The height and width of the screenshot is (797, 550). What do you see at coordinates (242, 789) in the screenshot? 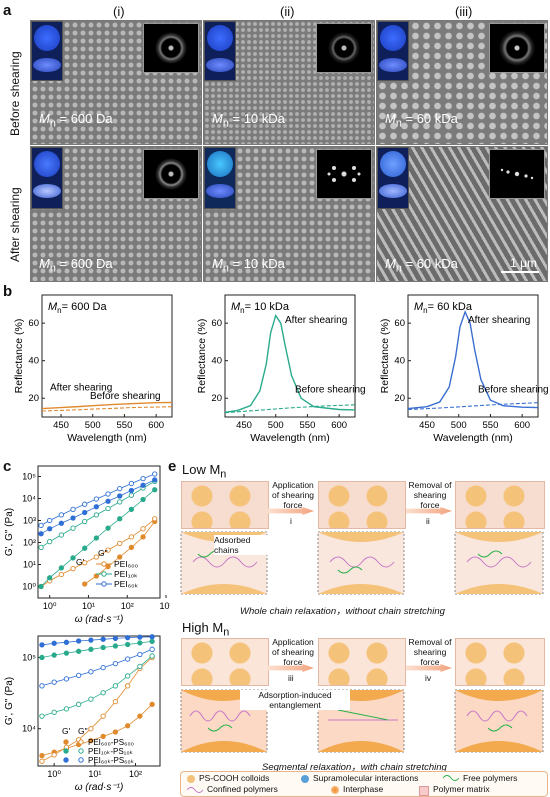
I see `legend-confined: Confined polymers` at bounding box center [242, 789].